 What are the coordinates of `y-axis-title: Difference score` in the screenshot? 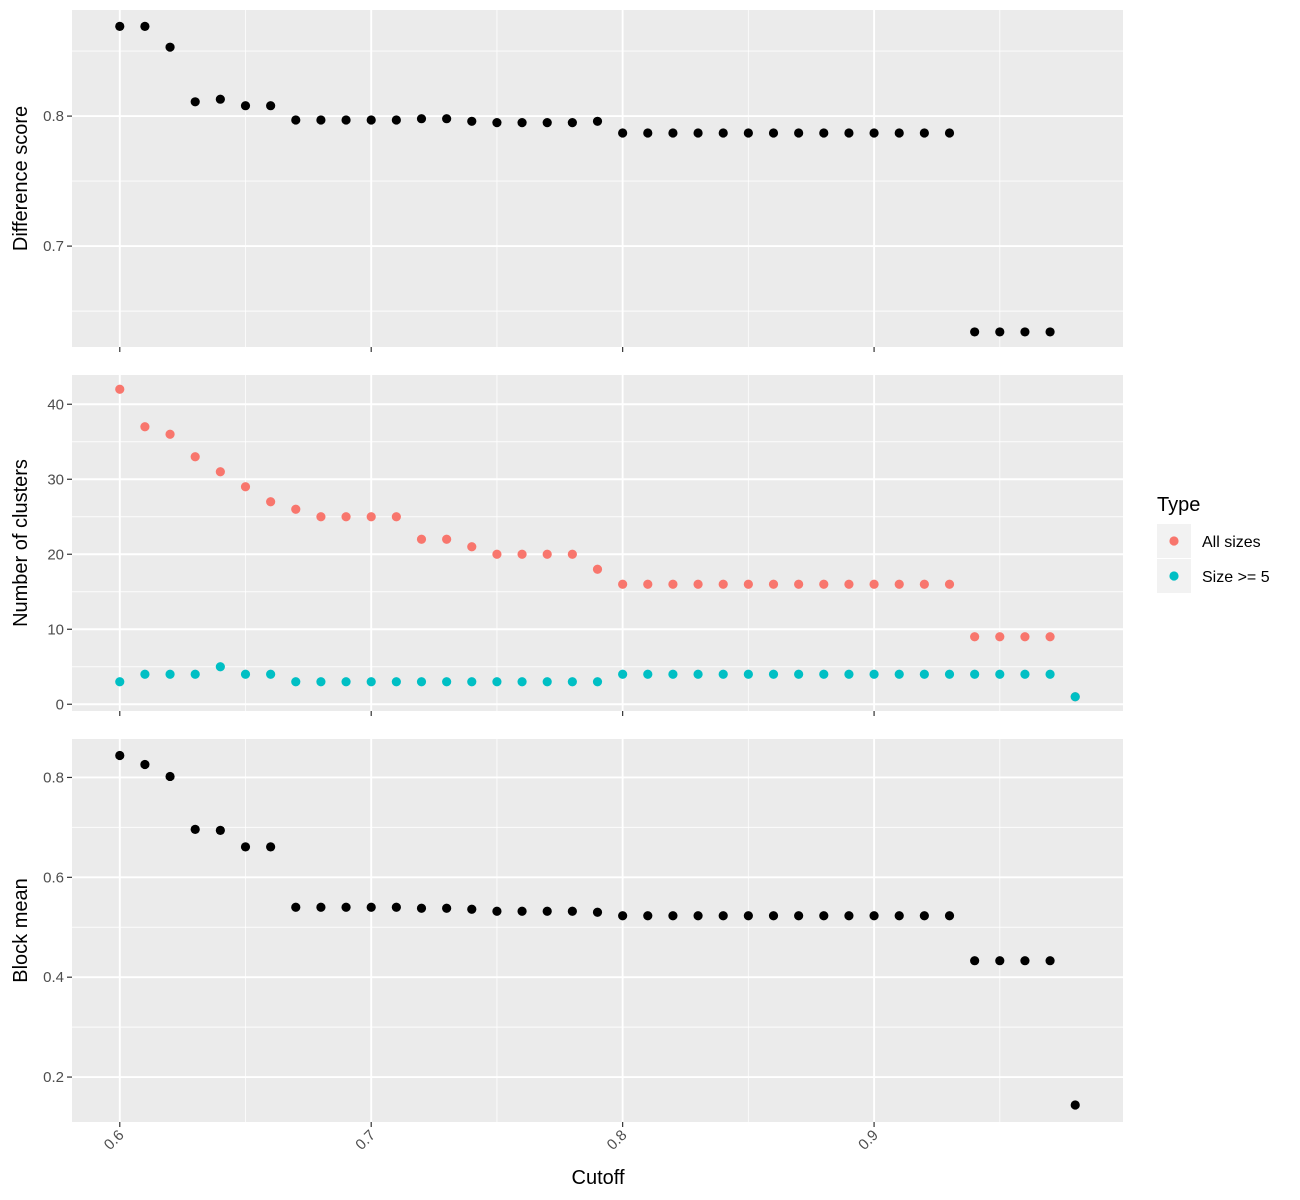 It's located at (21, 178).